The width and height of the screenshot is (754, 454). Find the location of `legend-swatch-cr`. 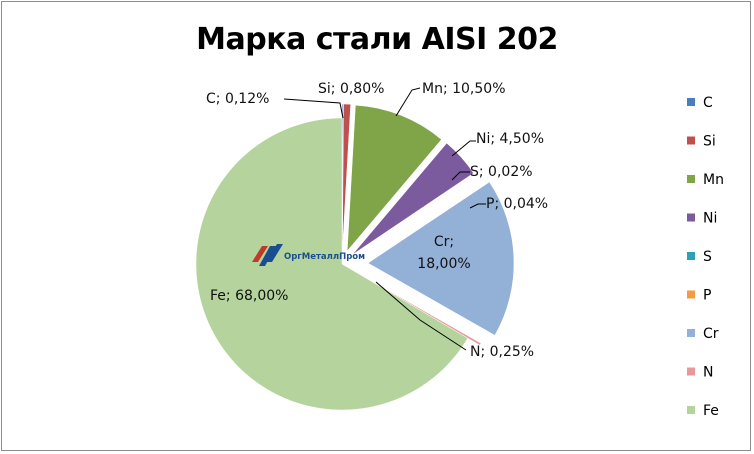

legend-swatch-cr is located at coordinates (691, 333).